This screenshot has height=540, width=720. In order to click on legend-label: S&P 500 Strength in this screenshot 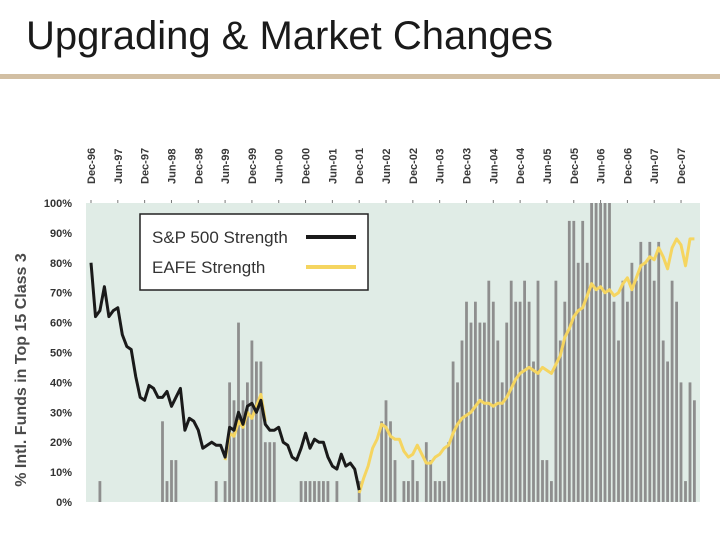, I will do `click(220, 237)`.